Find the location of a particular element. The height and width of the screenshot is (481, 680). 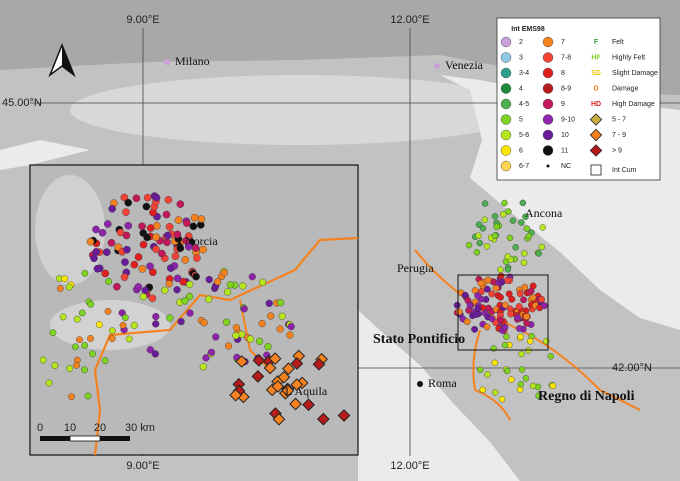

grid-label: 9.00°E is located at coordinates (142, 466).